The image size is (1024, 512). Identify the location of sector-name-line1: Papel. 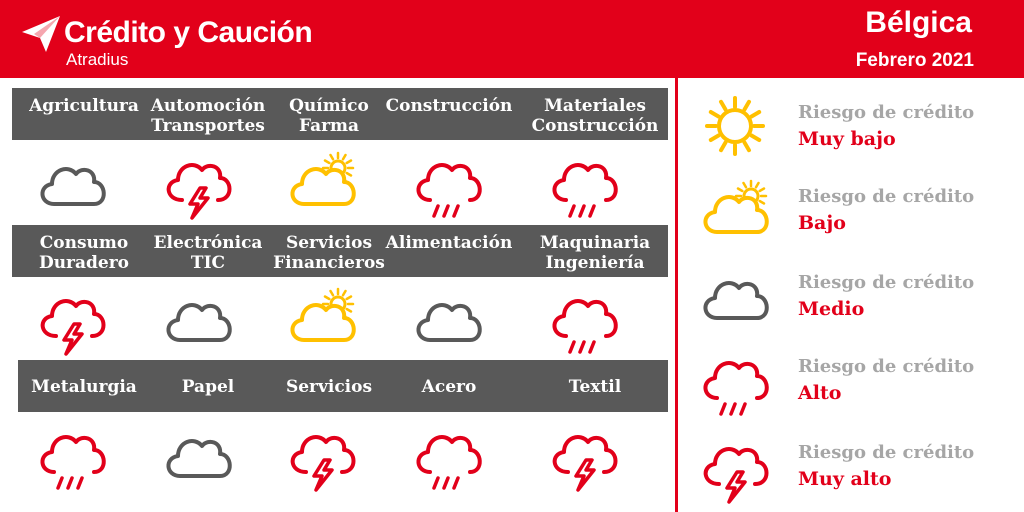
(208, 387).